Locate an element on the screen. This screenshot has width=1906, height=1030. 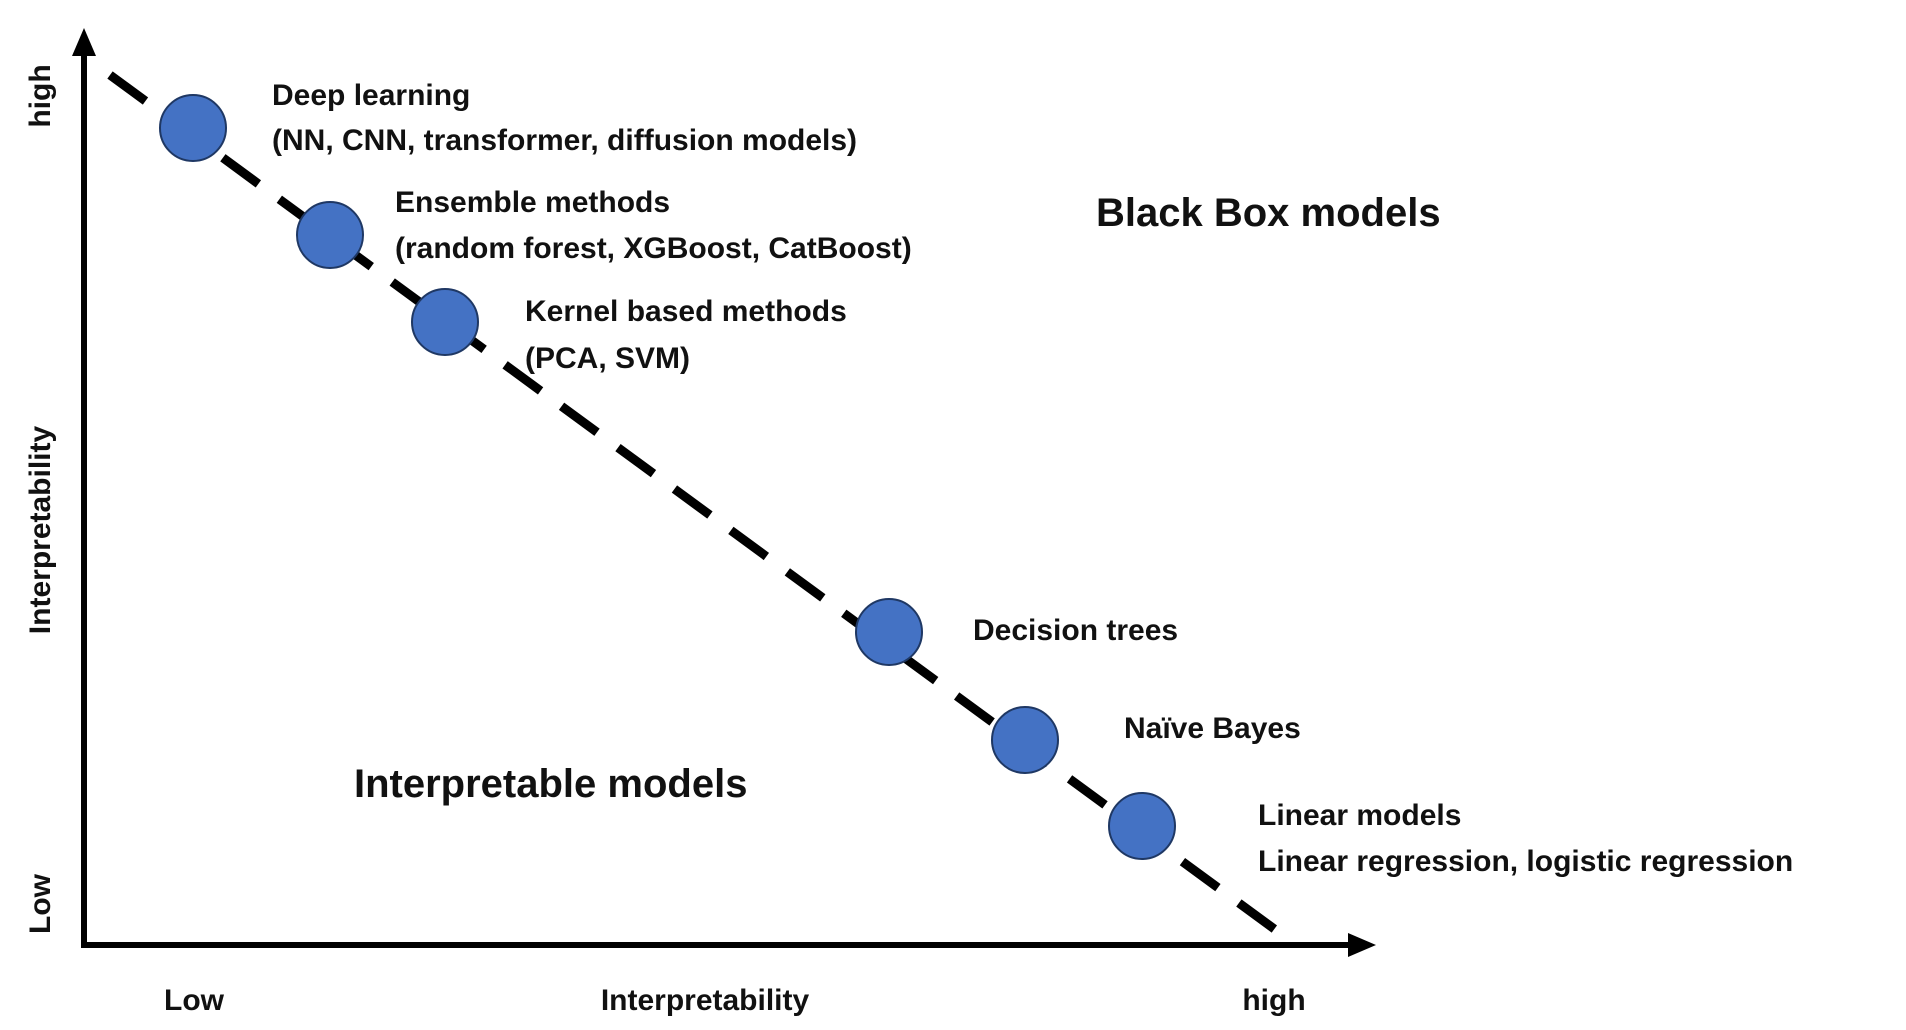
y-axis-high-label: high is located at coordinates (40, 95).